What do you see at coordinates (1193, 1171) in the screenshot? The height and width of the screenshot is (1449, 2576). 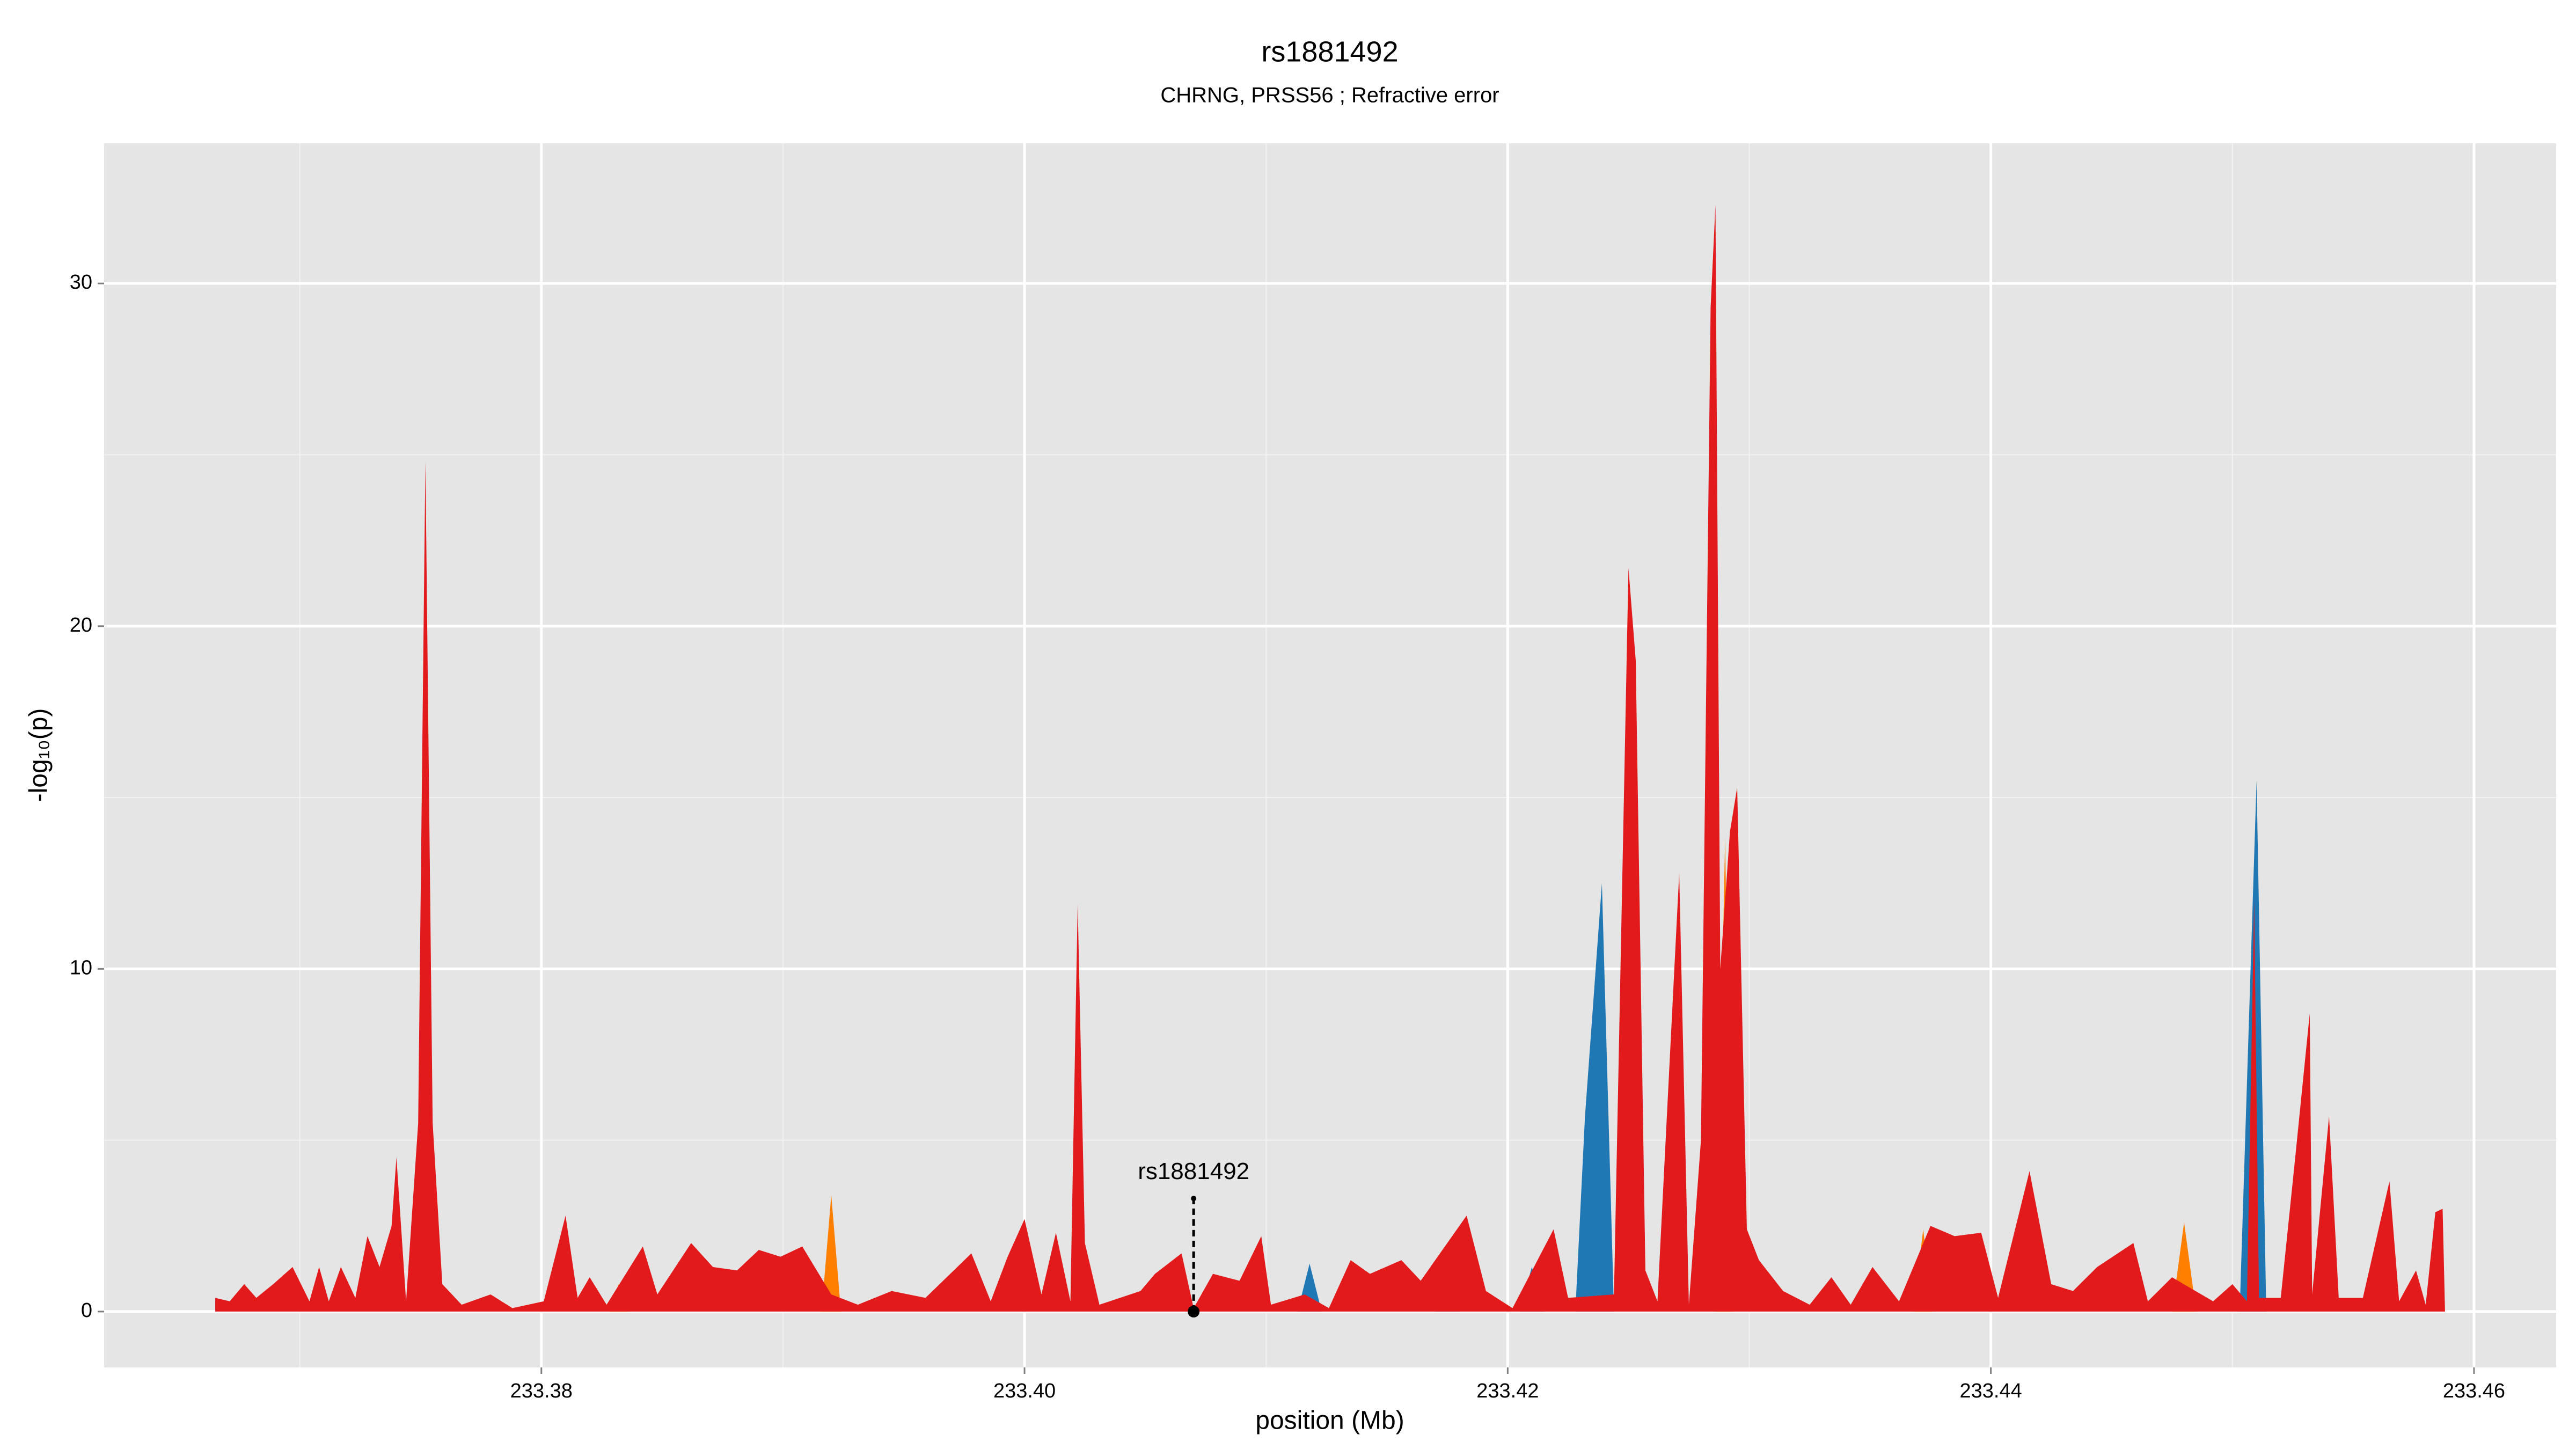 I see `highlight-label: rs1881492` at bounding box center [1193, 1171].